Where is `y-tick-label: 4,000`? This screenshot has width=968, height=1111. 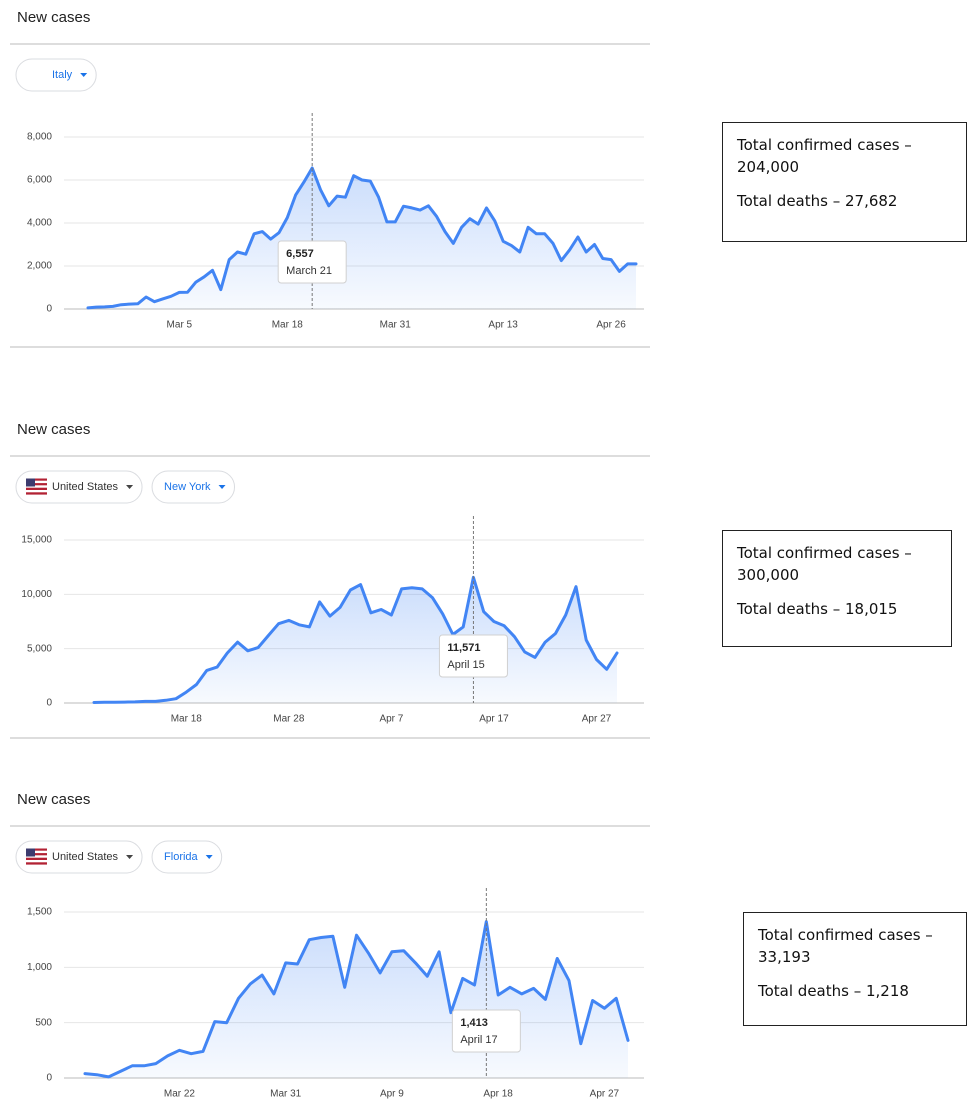
y-tick-label: 4,000 is located at coordinates (39, 223).